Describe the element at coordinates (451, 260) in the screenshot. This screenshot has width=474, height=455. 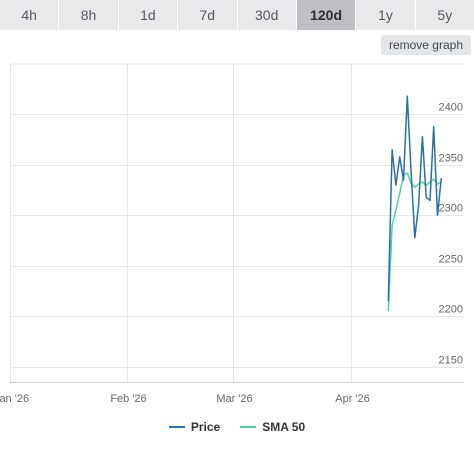
I see `y-tick-label: 2250` at that location.